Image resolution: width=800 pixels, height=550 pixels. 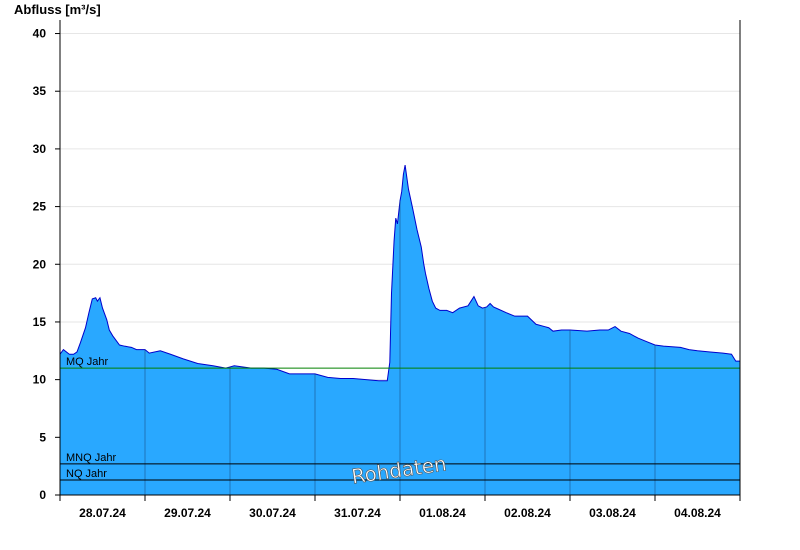 I want to click on y-tick-label: 0, so click(x=42, y=495).